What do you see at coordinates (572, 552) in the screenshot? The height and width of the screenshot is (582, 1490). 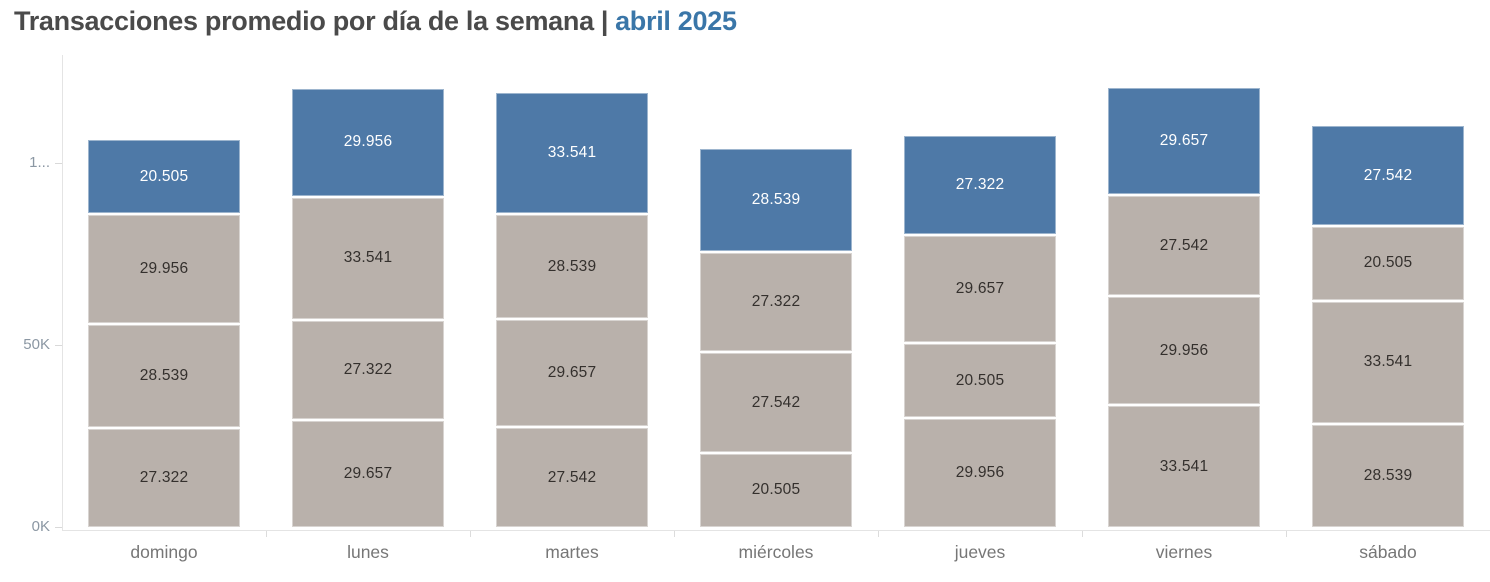 I see `day-label-martes: martes` at bounding box center [572, 552].